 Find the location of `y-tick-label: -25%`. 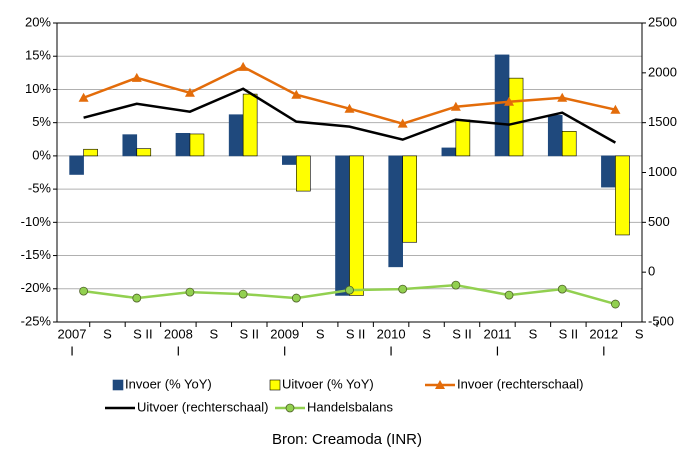

y-tick-label: -25% is located at coordinates (36, 320).